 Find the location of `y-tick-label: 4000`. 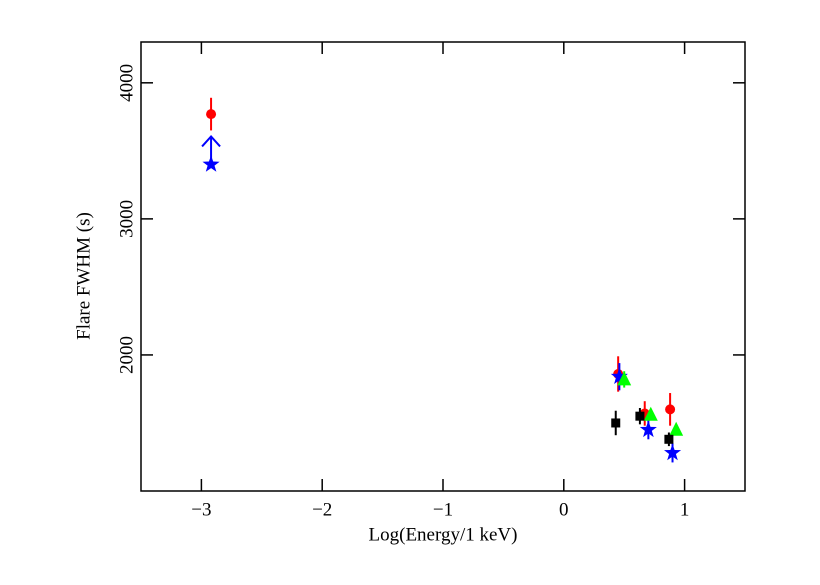

y-tick-label: 4000 is located at coordinates (126, 83).